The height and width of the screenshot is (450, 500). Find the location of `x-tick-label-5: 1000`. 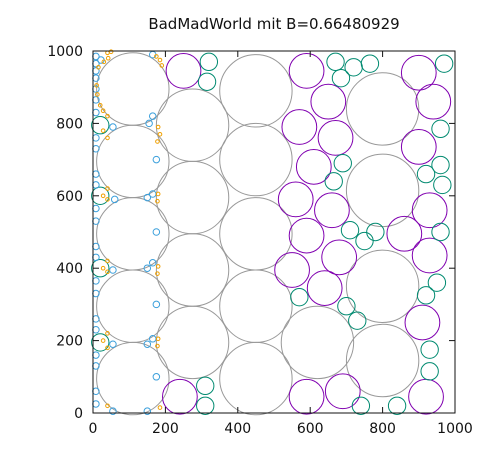

x-tick-label-5: 1000 is located at coordinates (455, 429).